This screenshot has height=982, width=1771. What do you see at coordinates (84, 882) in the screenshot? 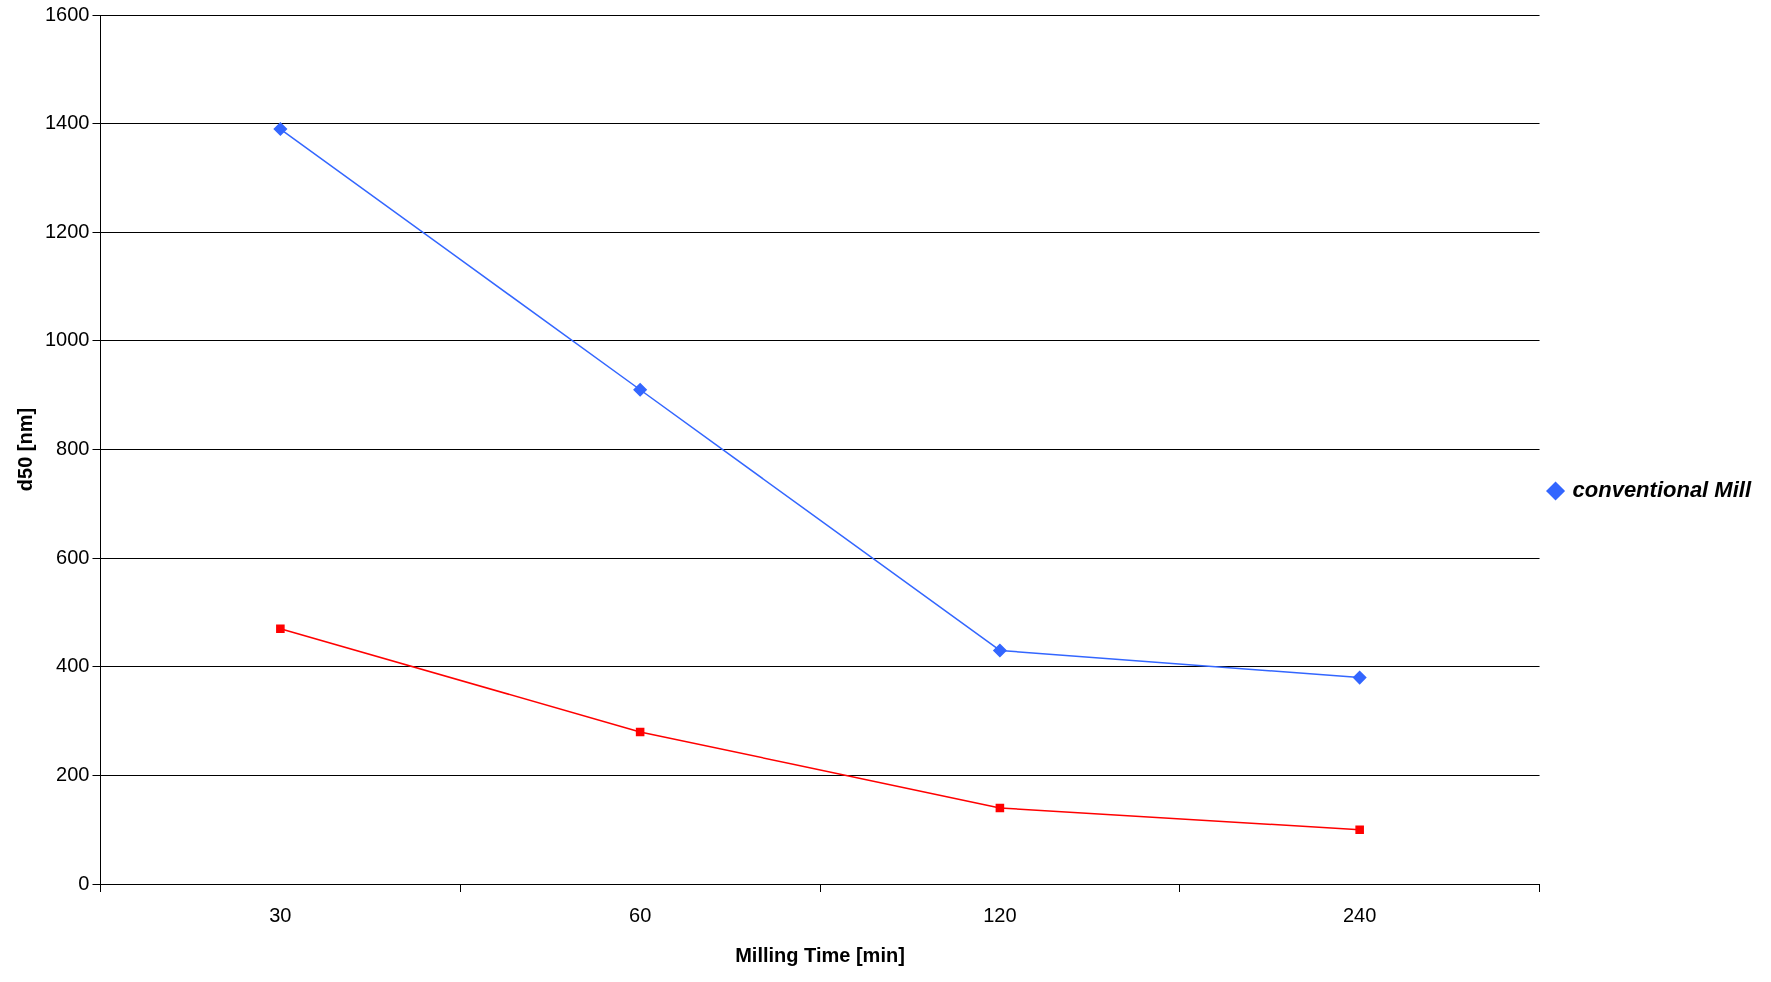
I see `y-tick-label: 0` at bounding box center [84, 882].